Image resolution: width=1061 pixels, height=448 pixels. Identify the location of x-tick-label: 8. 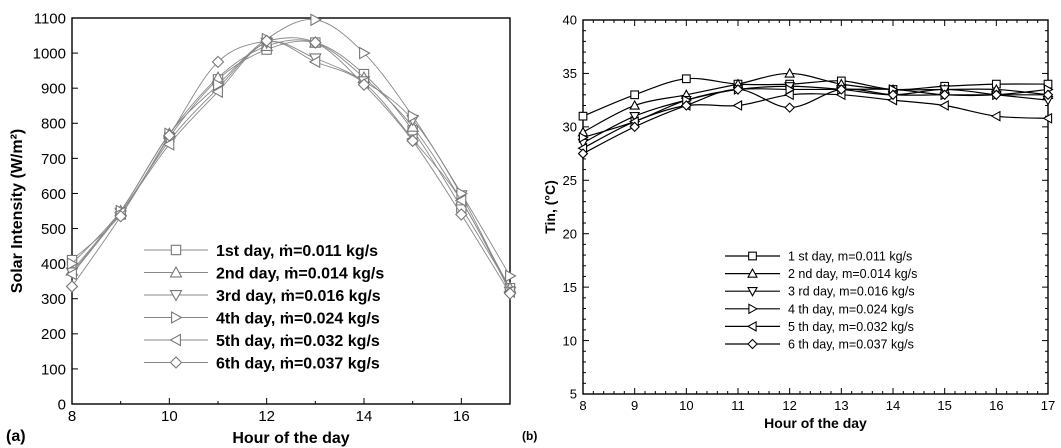
(72, 416).